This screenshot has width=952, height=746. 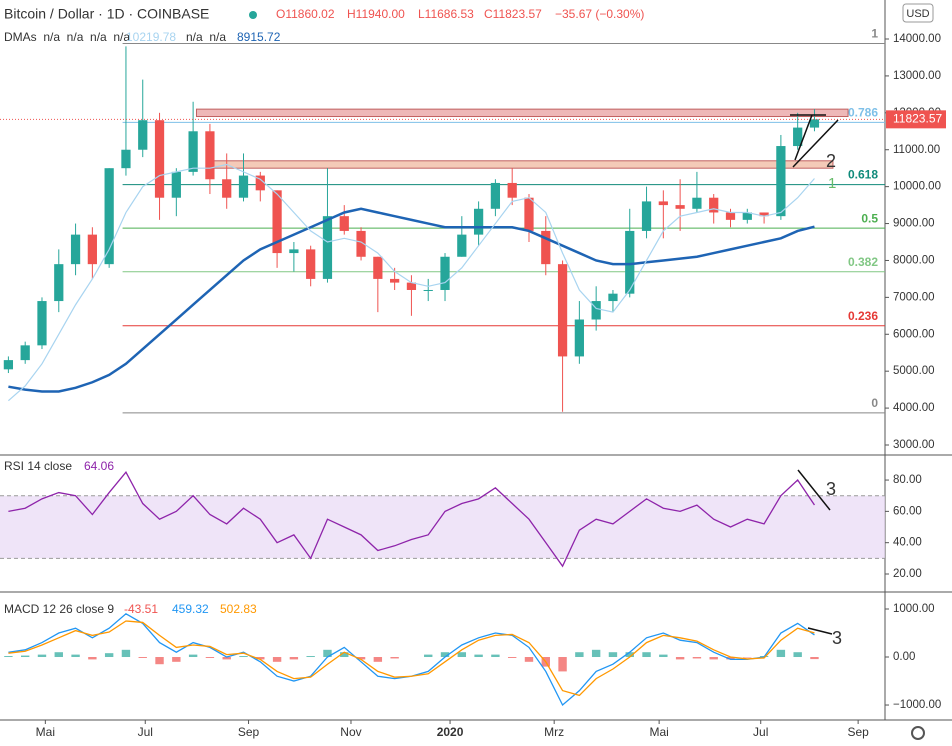 I want to click on x-tick-label: Mai, so click(x=45, y=732).